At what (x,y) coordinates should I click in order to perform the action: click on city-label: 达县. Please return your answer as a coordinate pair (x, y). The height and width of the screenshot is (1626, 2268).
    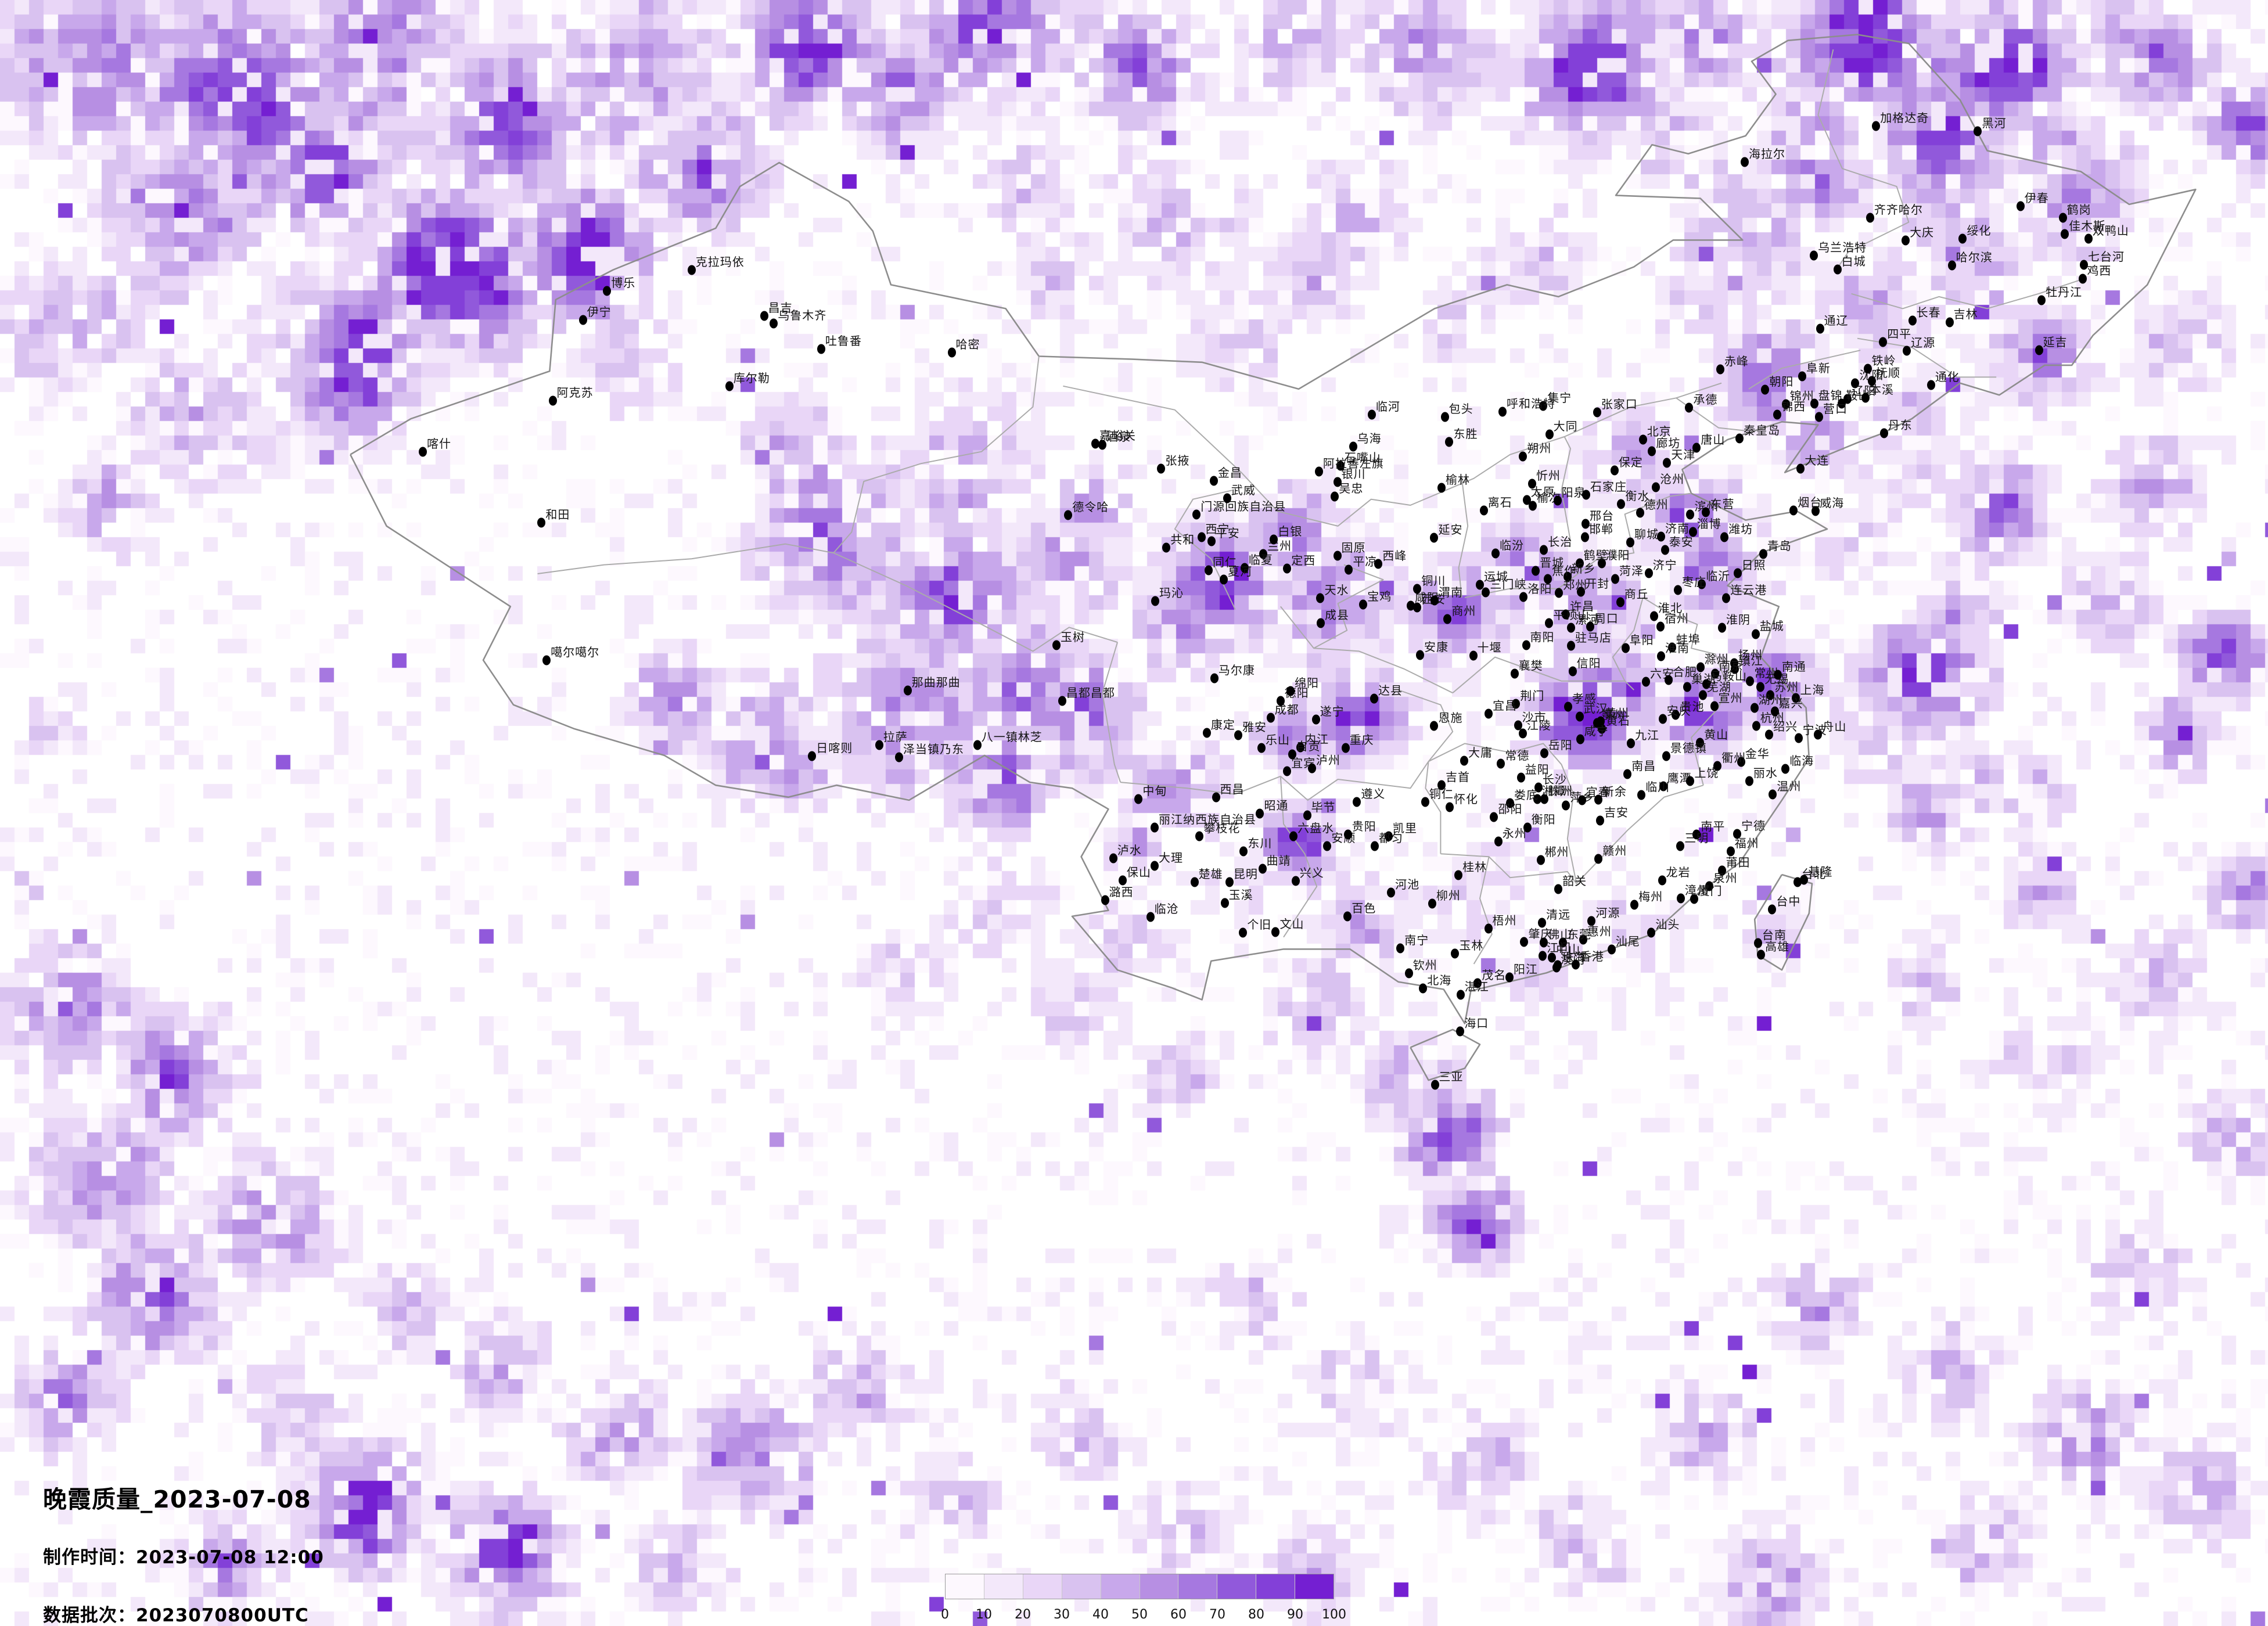
    Looking at the image, I should click on (1390, 691).